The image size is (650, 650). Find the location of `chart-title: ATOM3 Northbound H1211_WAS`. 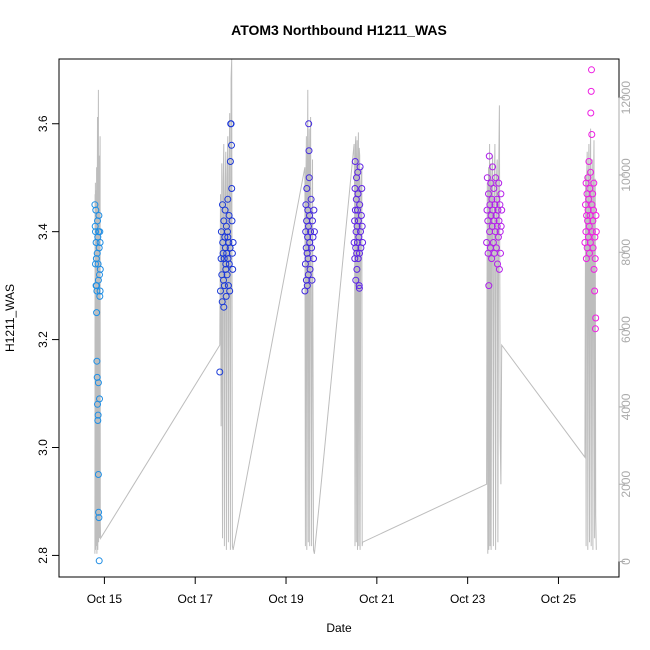

chart-title: ATOM3 Northbound H1211_WAS is located at coordinates (339, 30).